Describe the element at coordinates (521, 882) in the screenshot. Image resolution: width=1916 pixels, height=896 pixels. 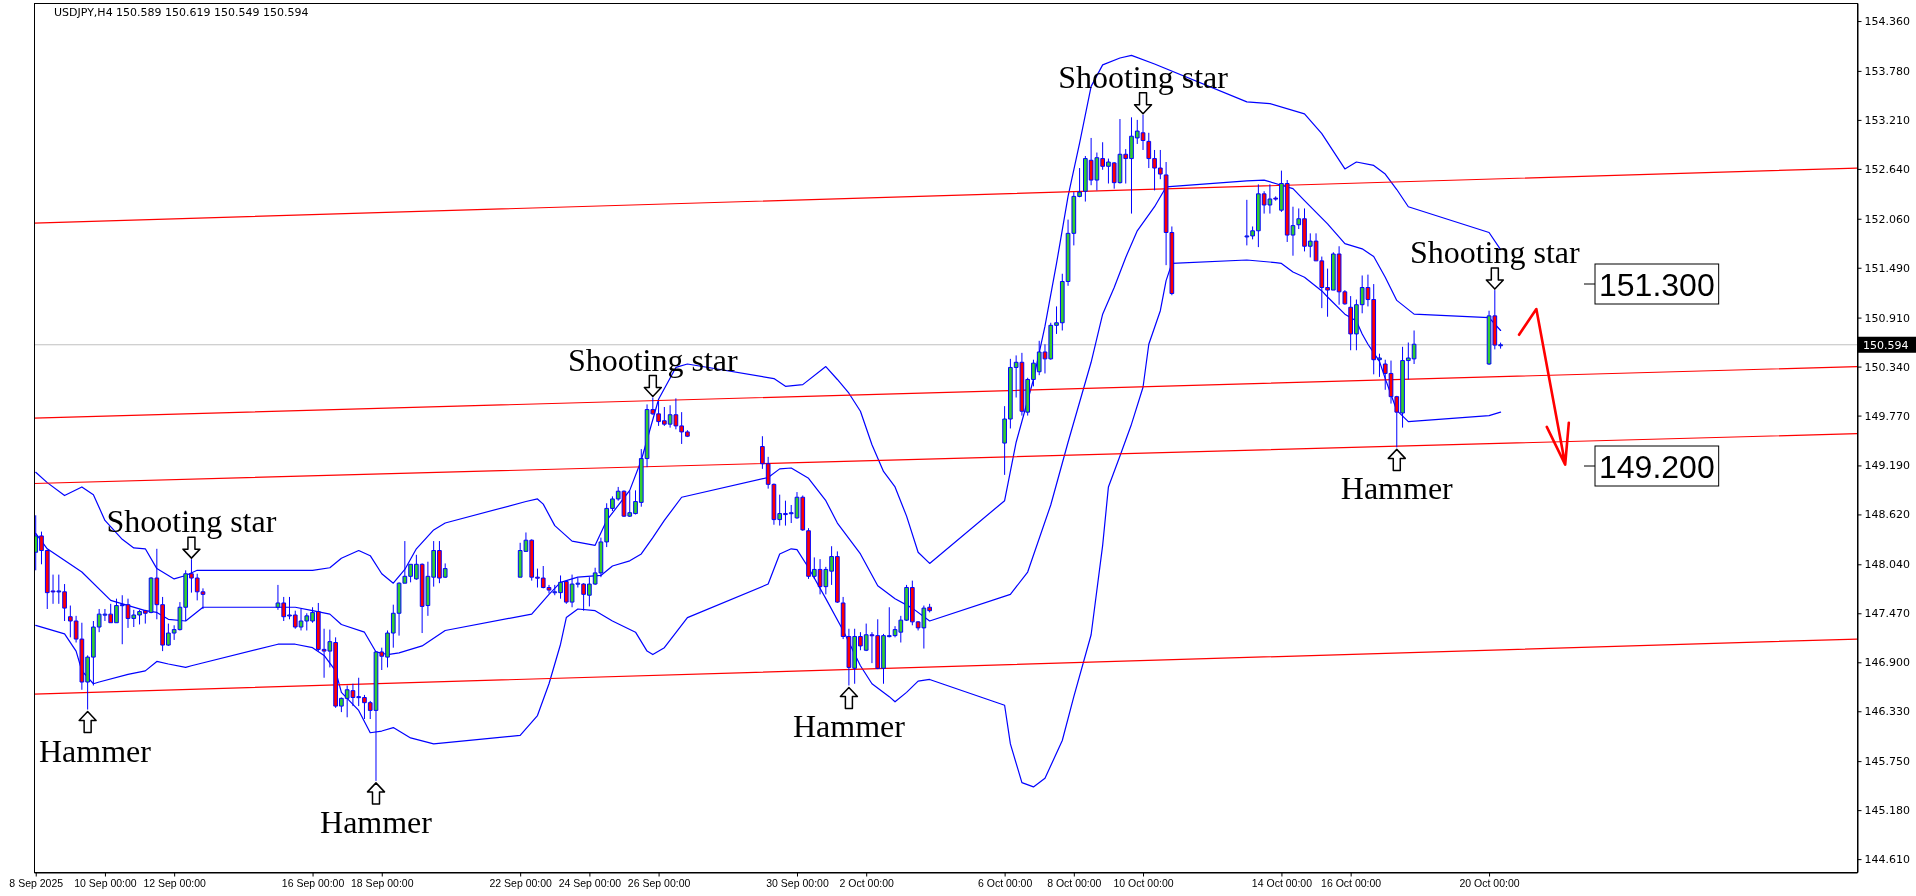
I see `x-tick-label: 22 Sep 00:00` at that location.